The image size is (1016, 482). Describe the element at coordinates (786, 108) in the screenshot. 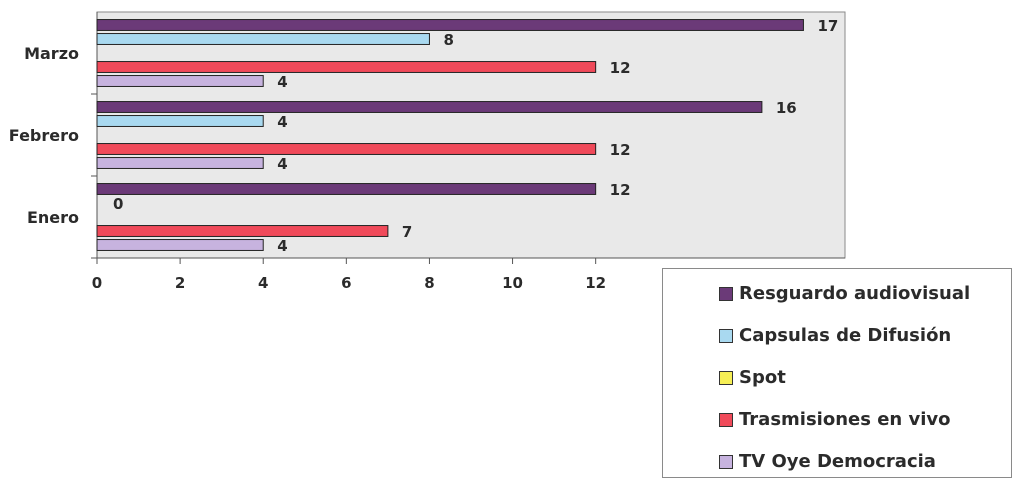

I see `data-label: 16` at that location.